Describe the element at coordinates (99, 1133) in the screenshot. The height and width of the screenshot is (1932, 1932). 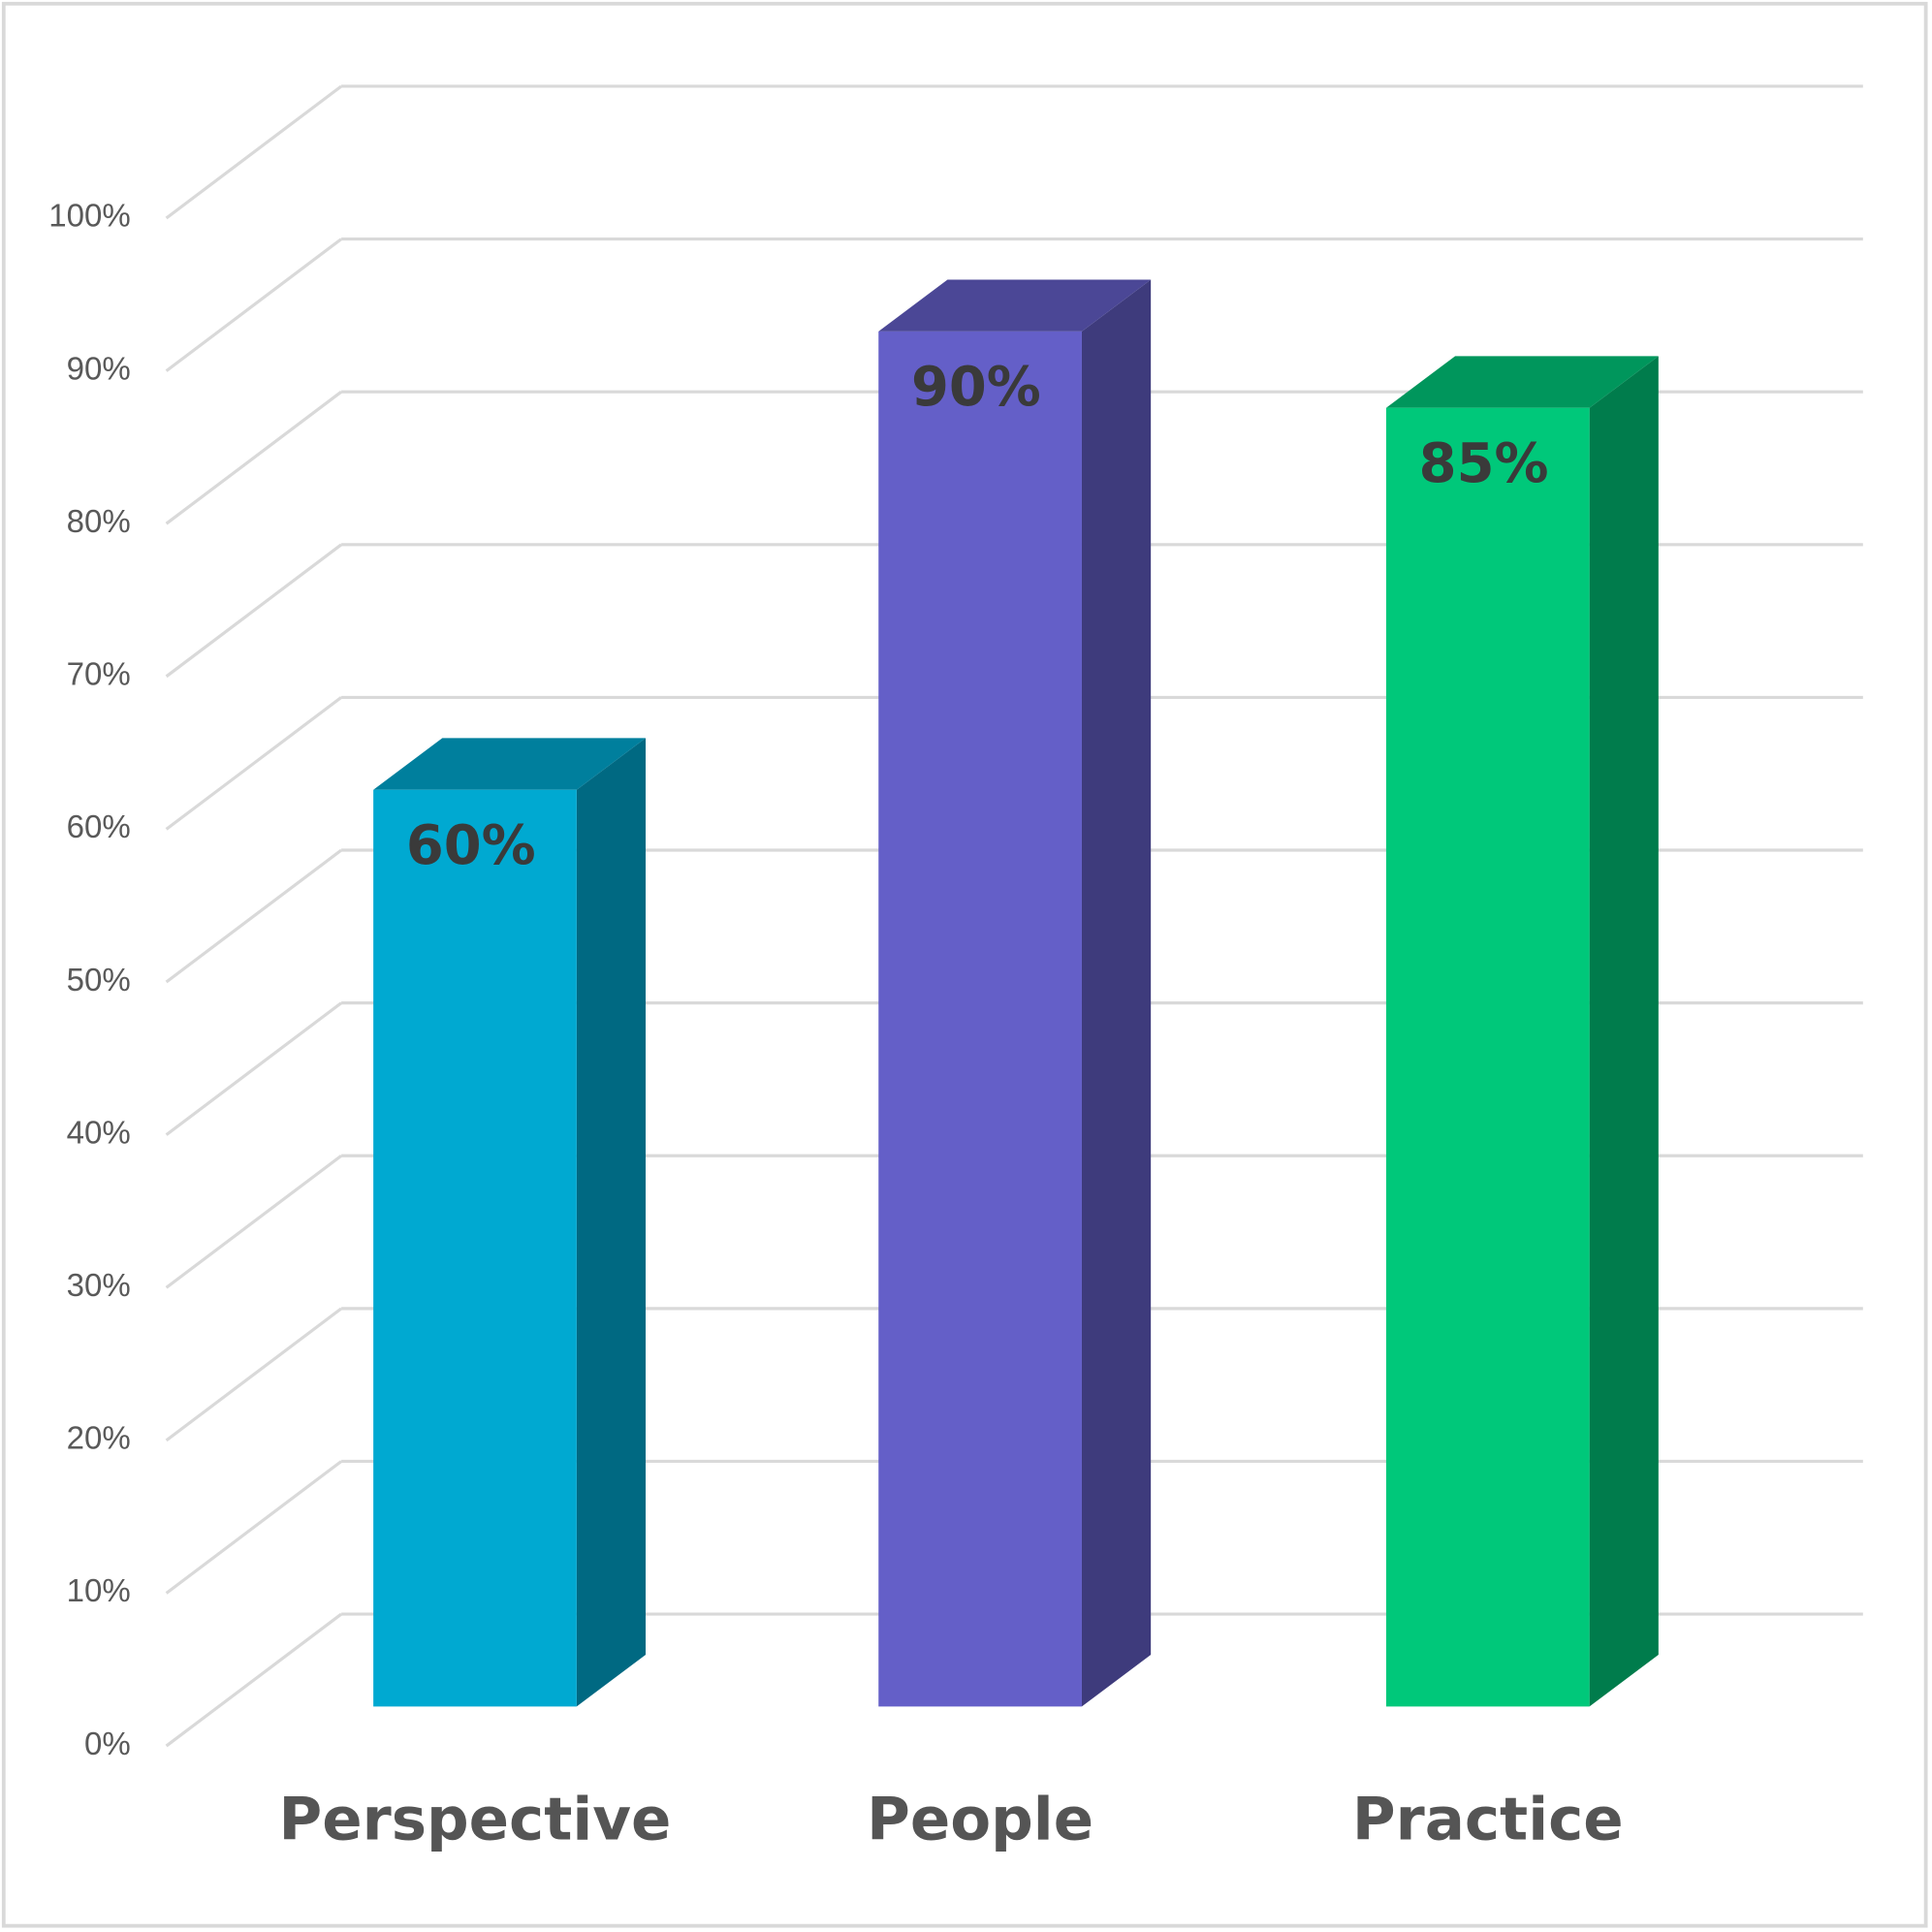
I see `y-tick-label: 40%` at that location.